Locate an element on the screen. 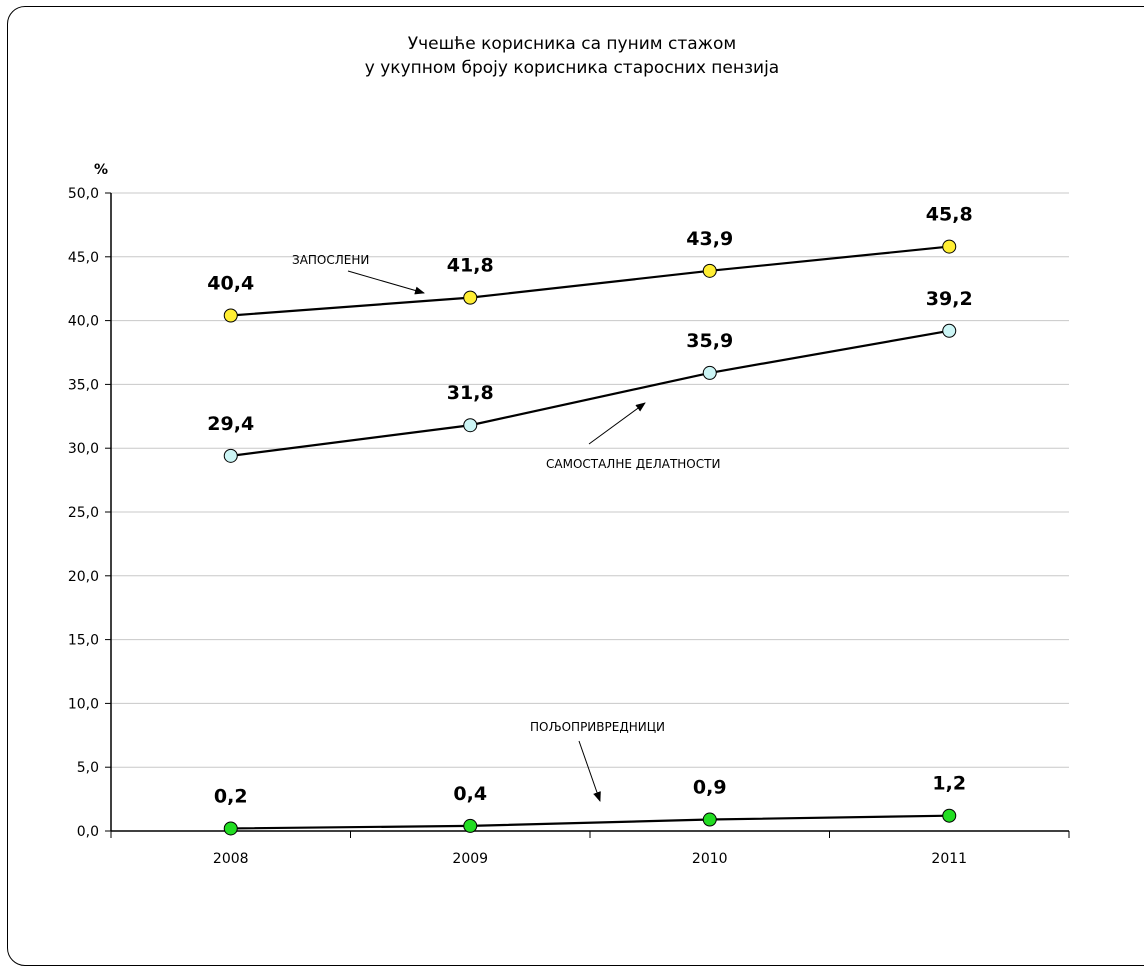 Image resolution: width=1144 pixels, height=966 pixels. data-label: 35,9 is located at coordinates (709, 341).